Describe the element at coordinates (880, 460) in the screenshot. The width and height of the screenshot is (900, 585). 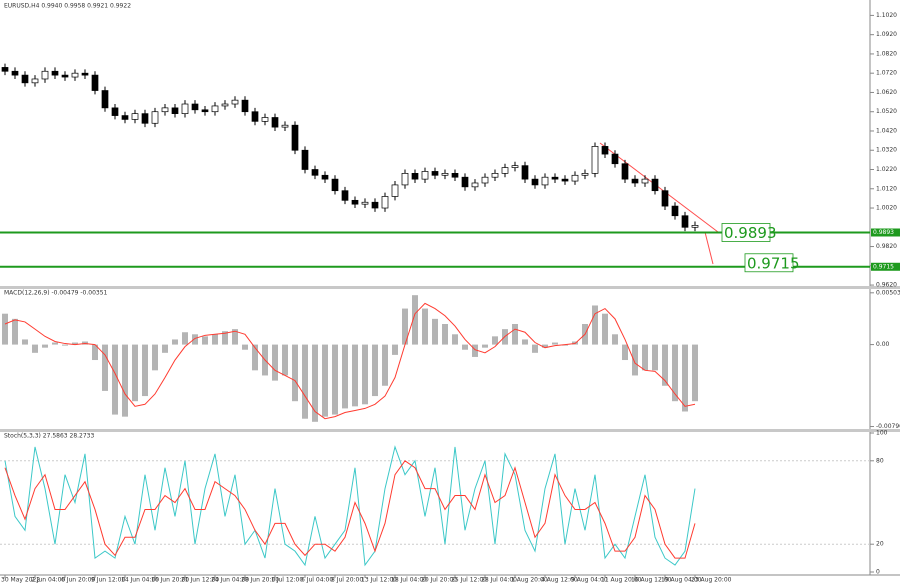
I see `y-tick-label: 80` at that location.